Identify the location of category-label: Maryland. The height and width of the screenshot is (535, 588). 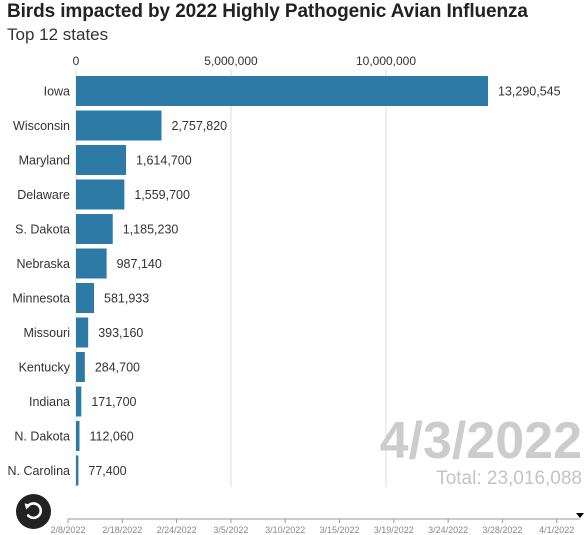
(44, 161).